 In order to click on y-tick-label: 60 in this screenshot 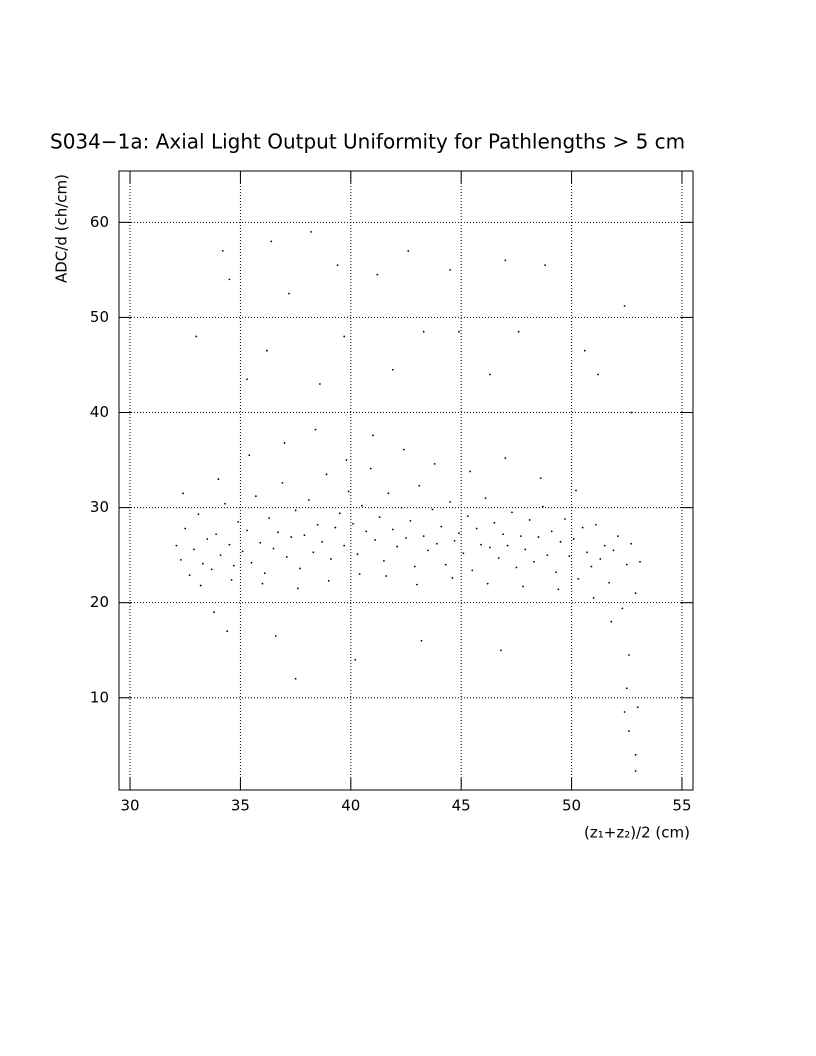, I will do `click(99, 222)`.